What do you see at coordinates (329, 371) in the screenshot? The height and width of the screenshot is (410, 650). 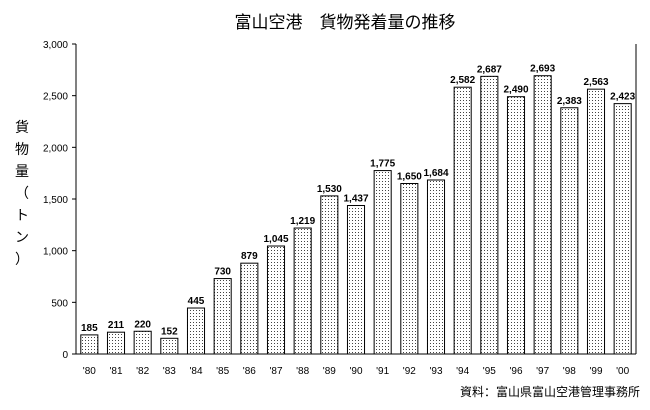 I see `x-tick-label: '89` at bounding box center [329, 371].